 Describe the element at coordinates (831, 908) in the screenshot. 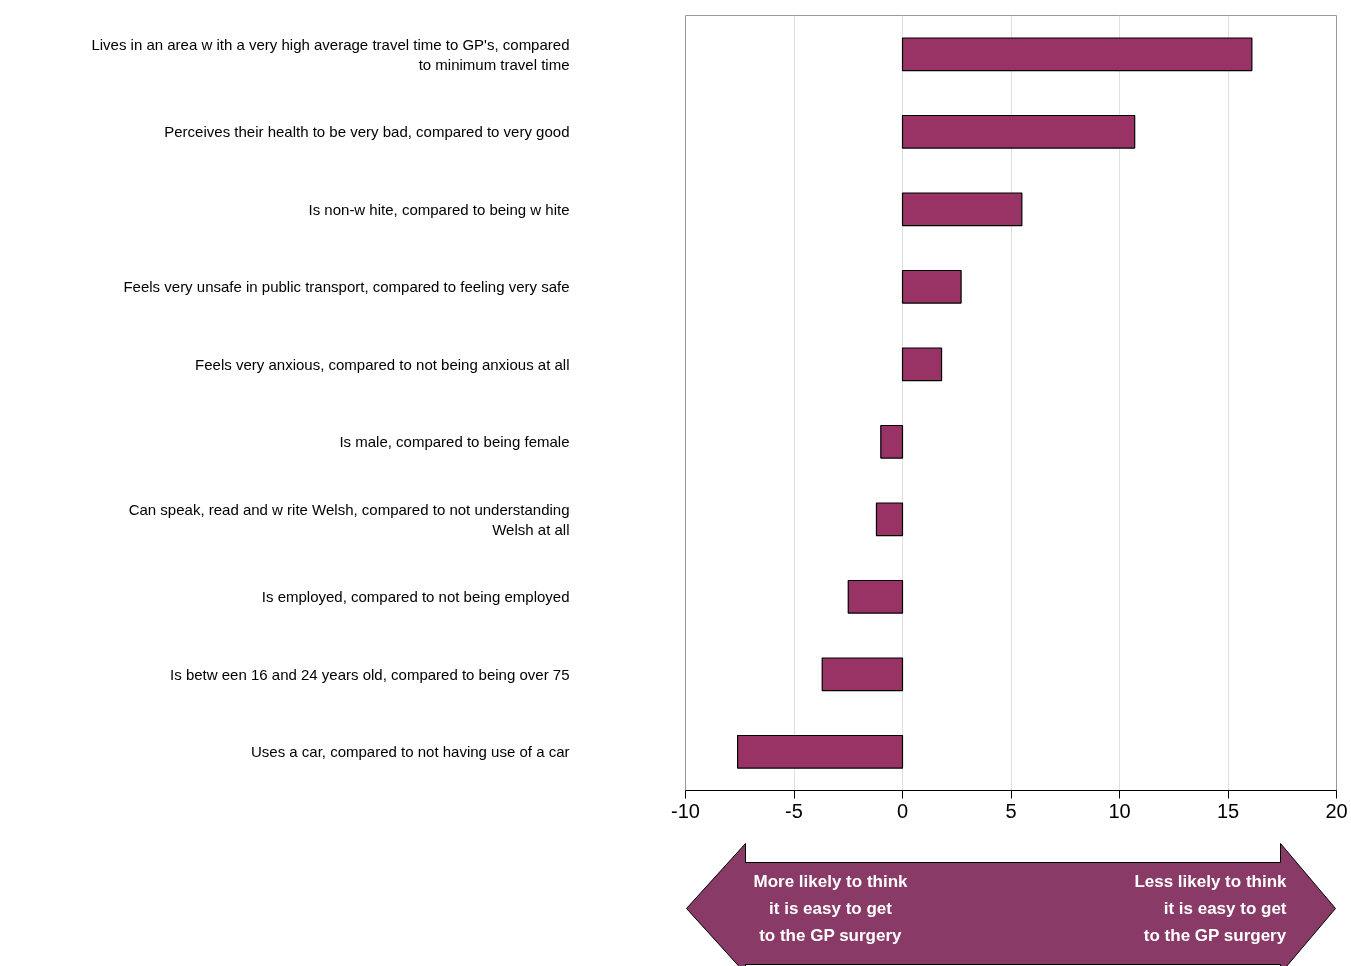

I see `text: More likely to think it is easy to get to the GP surgery` at that location.